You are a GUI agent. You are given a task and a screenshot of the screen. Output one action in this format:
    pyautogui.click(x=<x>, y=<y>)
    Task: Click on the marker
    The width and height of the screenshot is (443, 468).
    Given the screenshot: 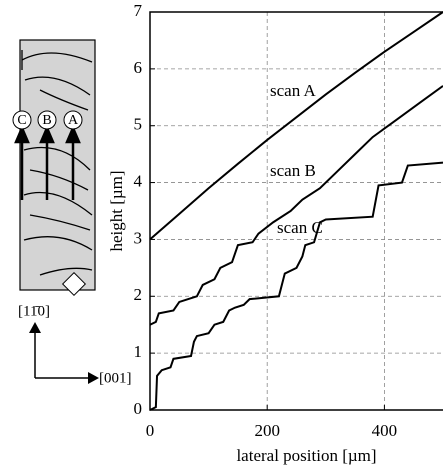 What is the action you would take?
    pyautogui.click(x=74, y=284)
    